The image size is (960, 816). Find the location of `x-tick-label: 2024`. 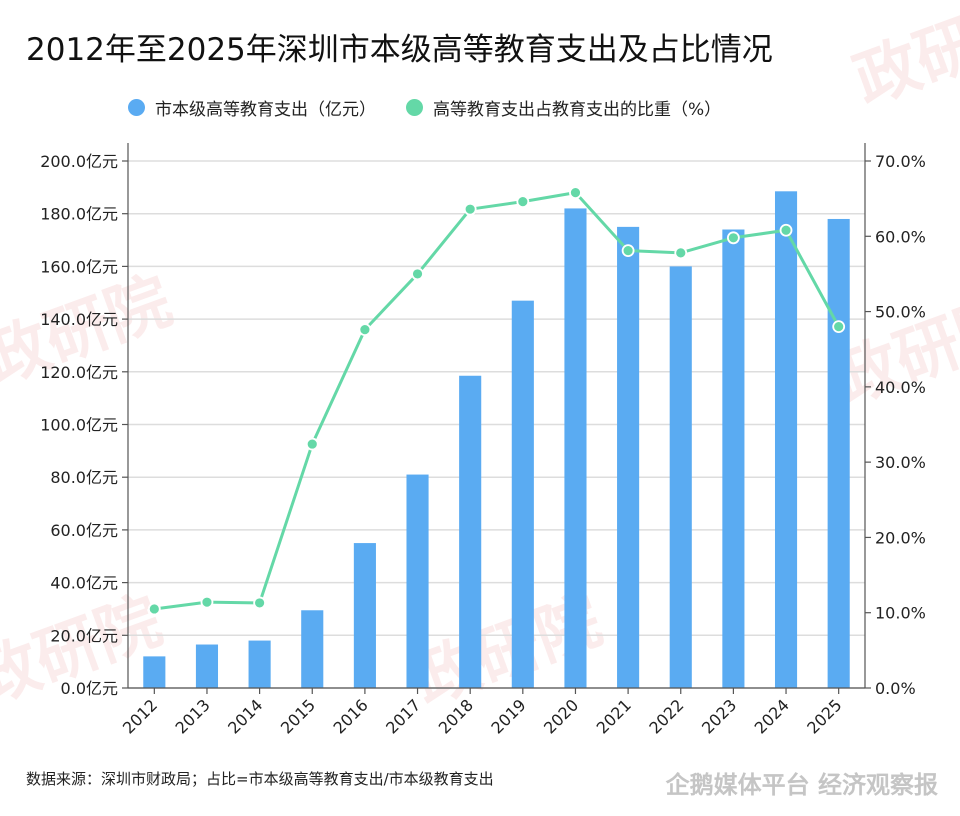

x-tick-label: 2024 is located at coordinates (772, 716).